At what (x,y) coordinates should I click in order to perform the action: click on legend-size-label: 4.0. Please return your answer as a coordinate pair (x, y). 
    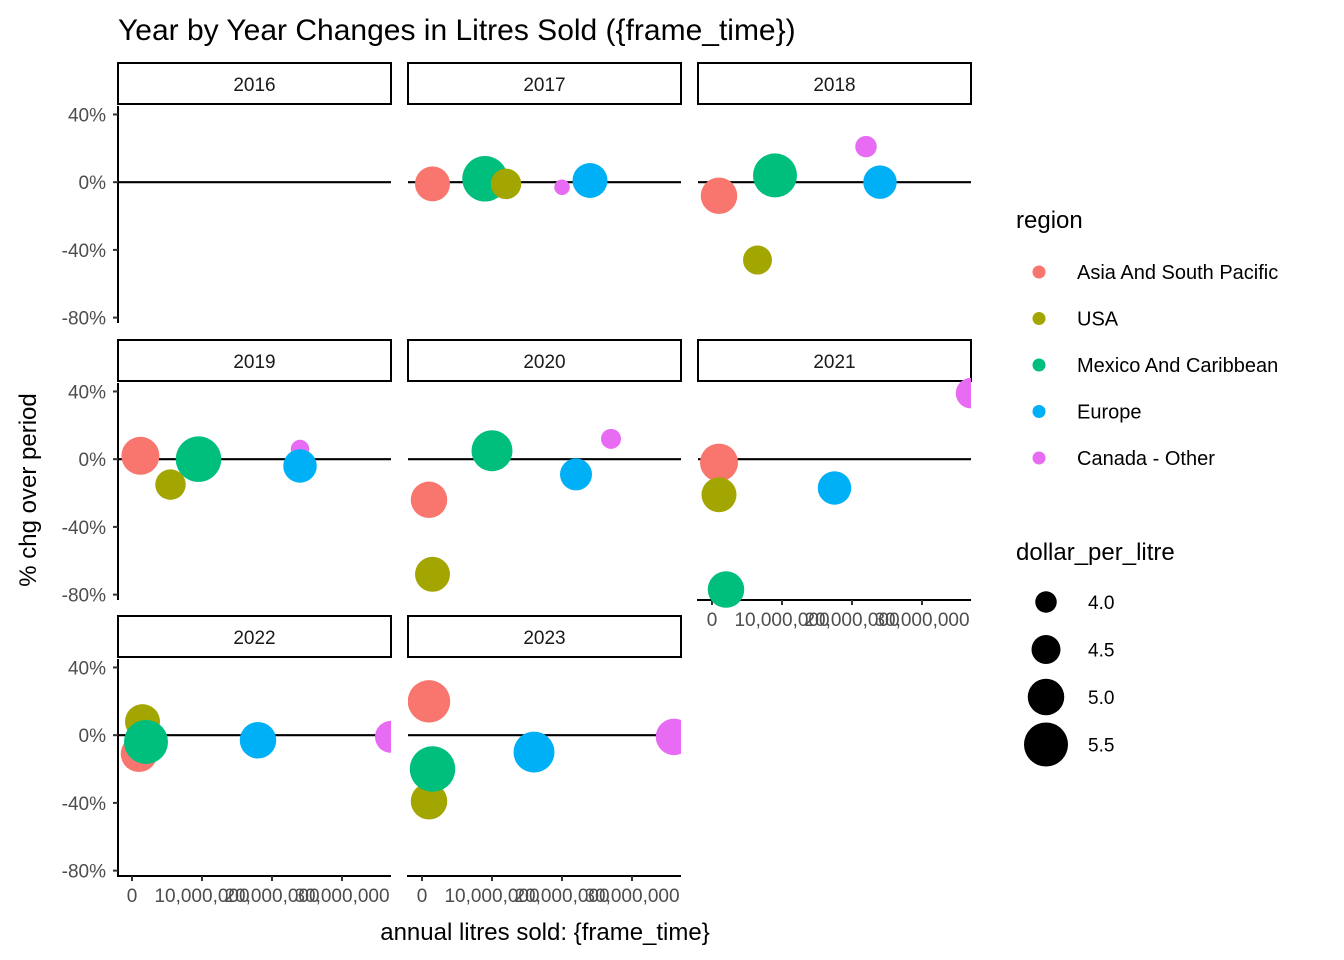
    Looking at the image, I should click on (1101, 603).